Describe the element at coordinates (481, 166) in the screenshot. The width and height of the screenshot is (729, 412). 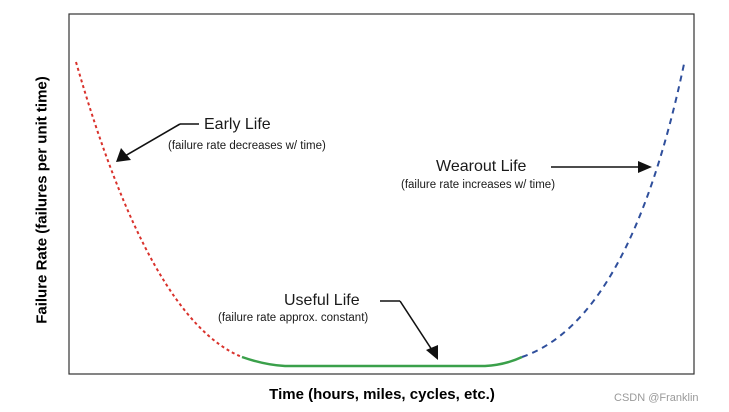
I see `wearout-life-title: Wearout Life` at that location.